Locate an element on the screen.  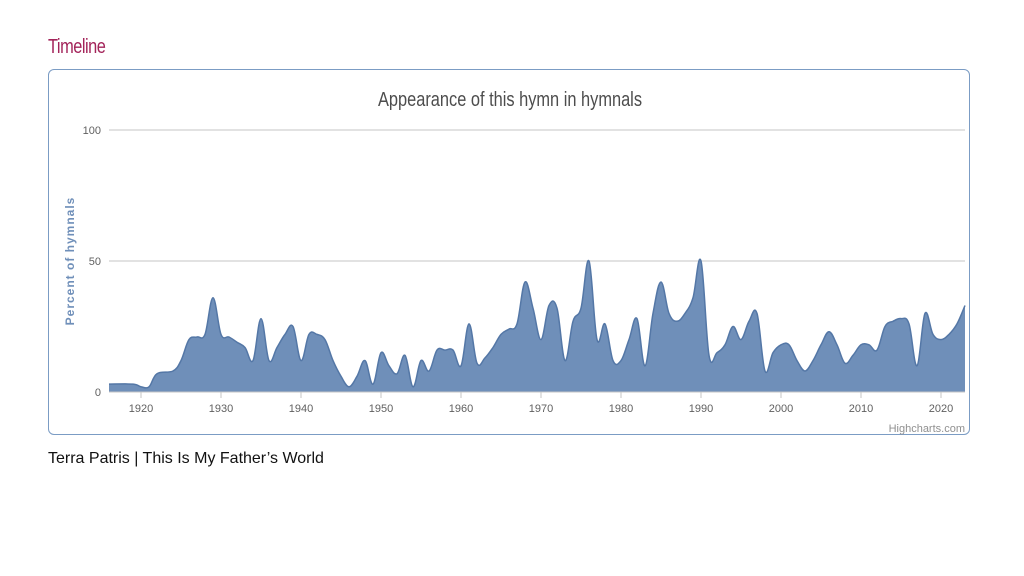
x-tick-label: 1970 is located at coordinates (541, 409).